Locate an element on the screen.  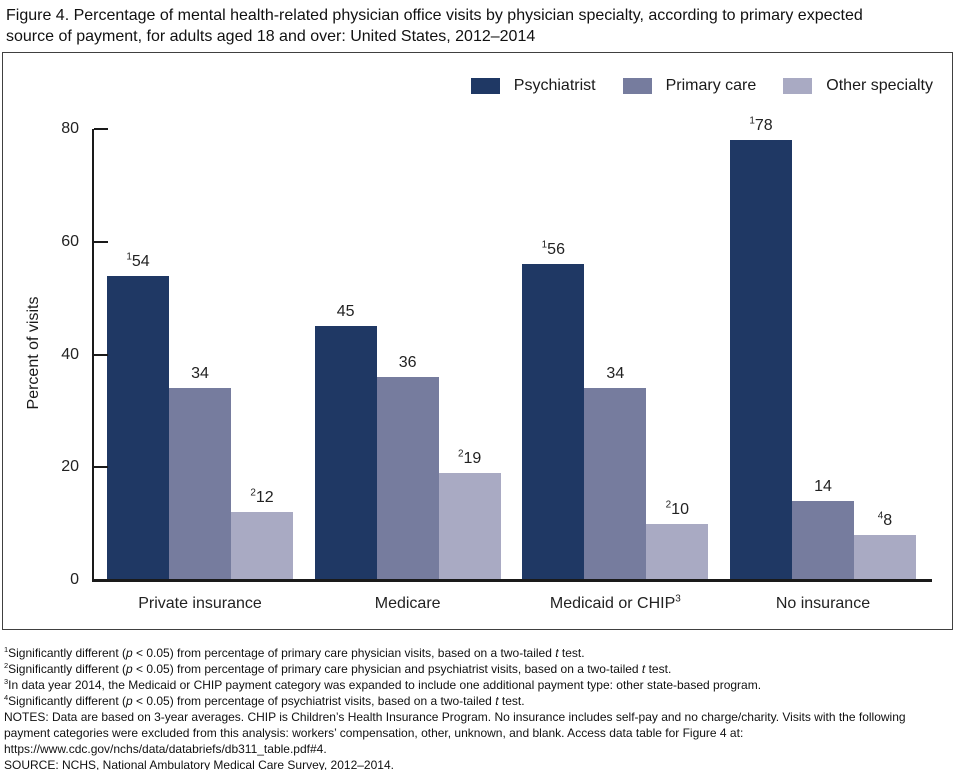
text-segment: 56 is located at coordinates (556, 250).